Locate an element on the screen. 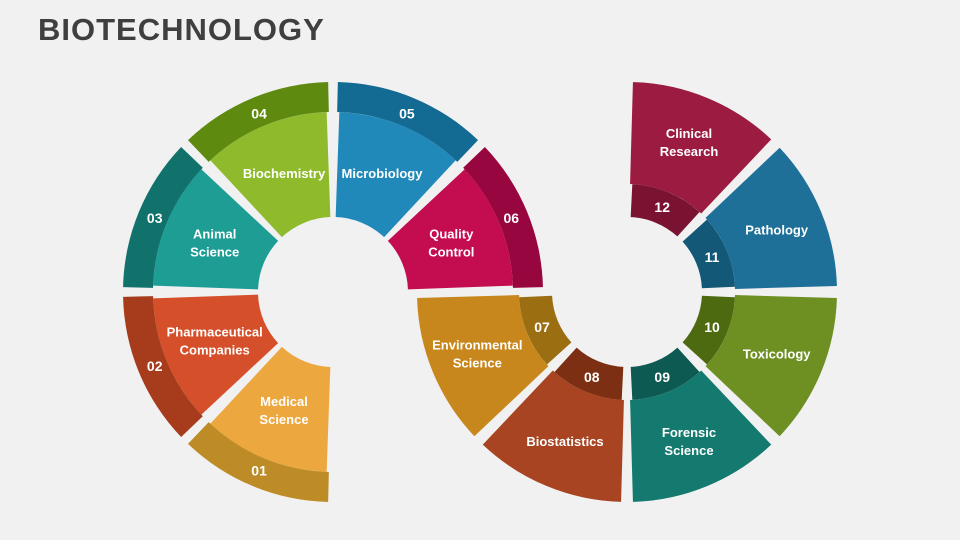 This screenshot has height=540, width=960. segment-label-line: Toxicology is located at coordinates (777, 354).